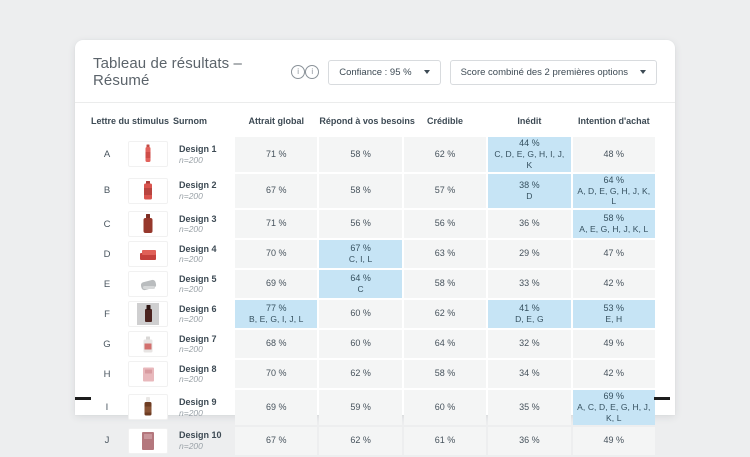  I want to click on score-value: 61 %, so click(445, 439).